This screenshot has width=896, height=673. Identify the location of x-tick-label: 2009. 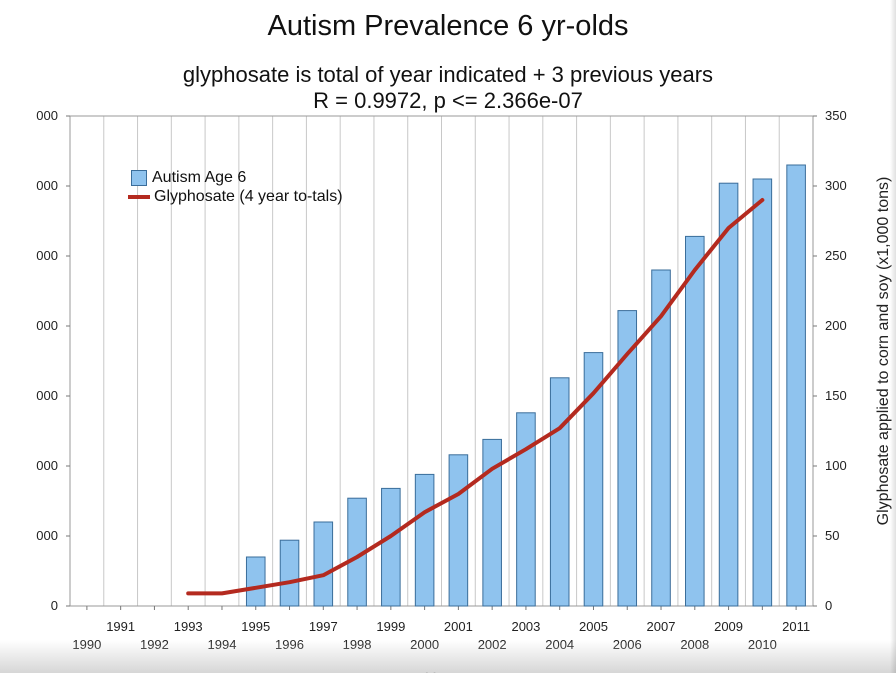
(728, 626).